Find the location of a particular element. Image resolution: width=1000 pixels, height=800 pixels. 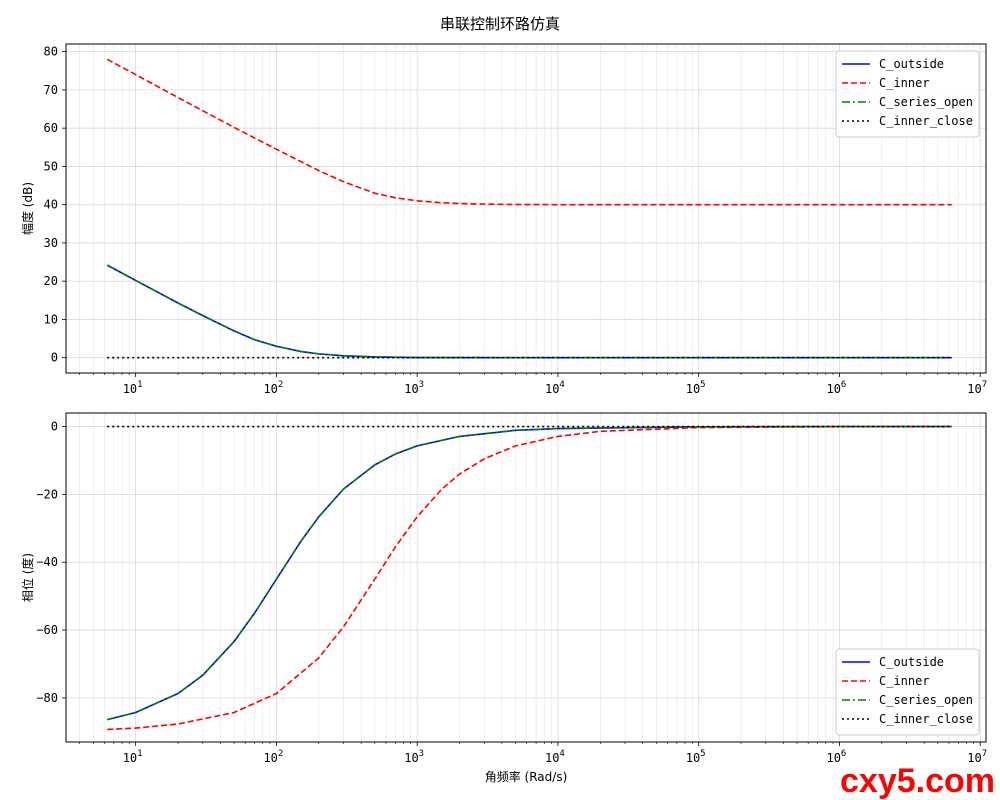

y-tick-label: 30 is located at coordinates (51, 243).